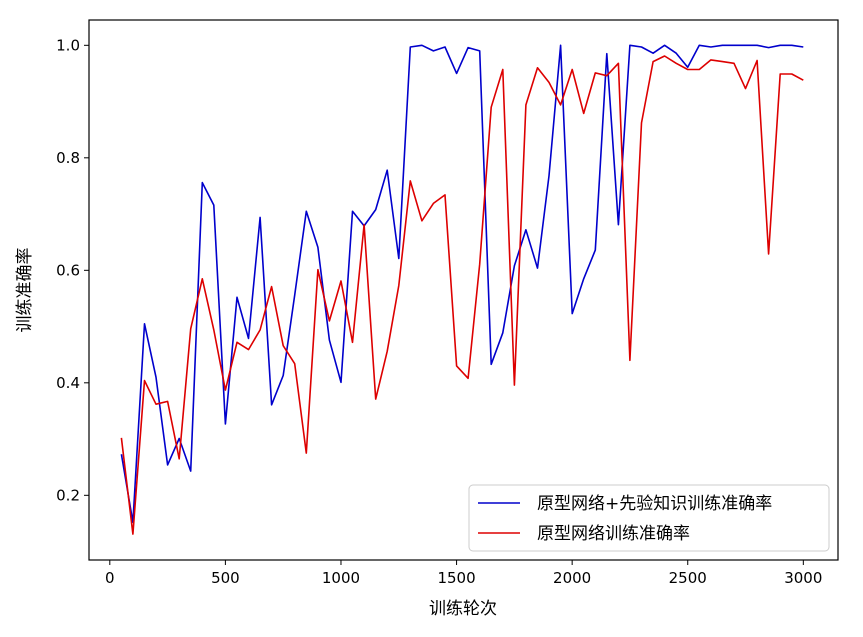  What do you see at coordinates (463, 609) in the screenshot?
I see `x-axis-label: 训练轮次` at bounding box center [463, 609].